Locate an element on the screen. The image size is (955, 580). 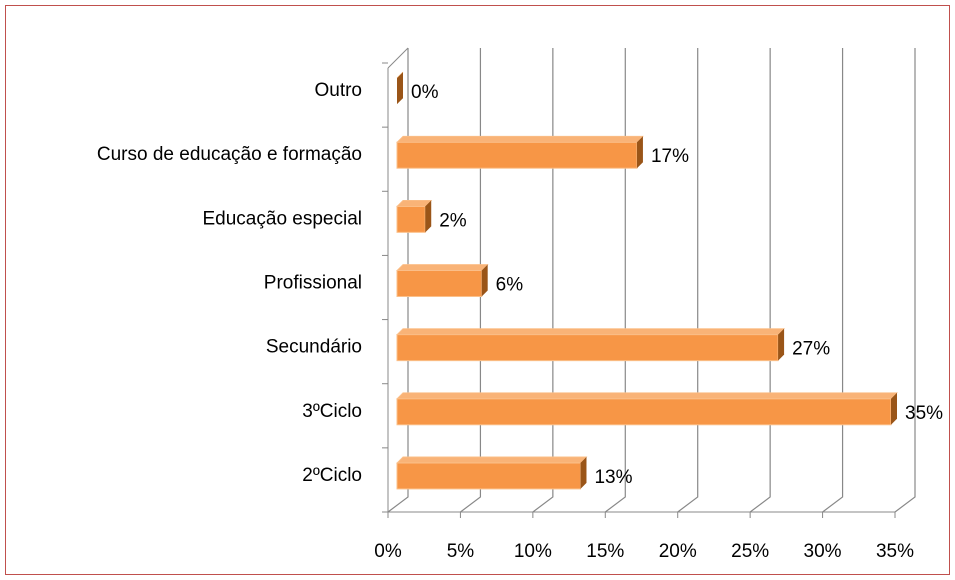
y-tick-label: 2ºCiclo is located at coordinates (332, 475).